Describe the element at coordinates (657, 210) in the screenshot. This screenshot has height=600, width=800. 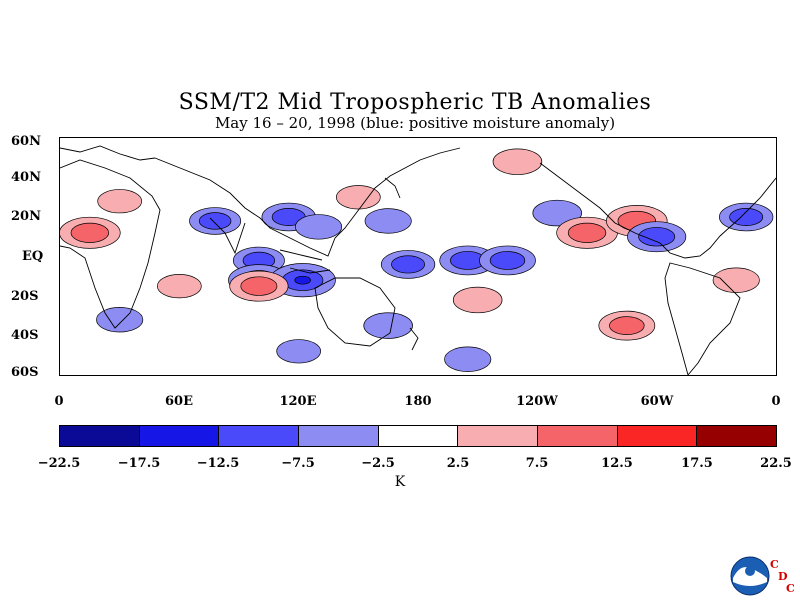
I see `coastline-north-america` at that location.